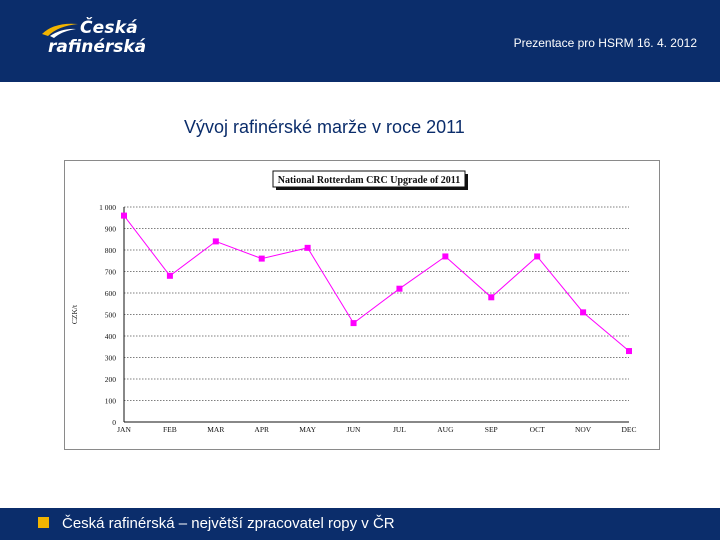 The width and height of the screenshot is (720, 540). I want to click on x-tick-label: JUN, so click(354, 429).